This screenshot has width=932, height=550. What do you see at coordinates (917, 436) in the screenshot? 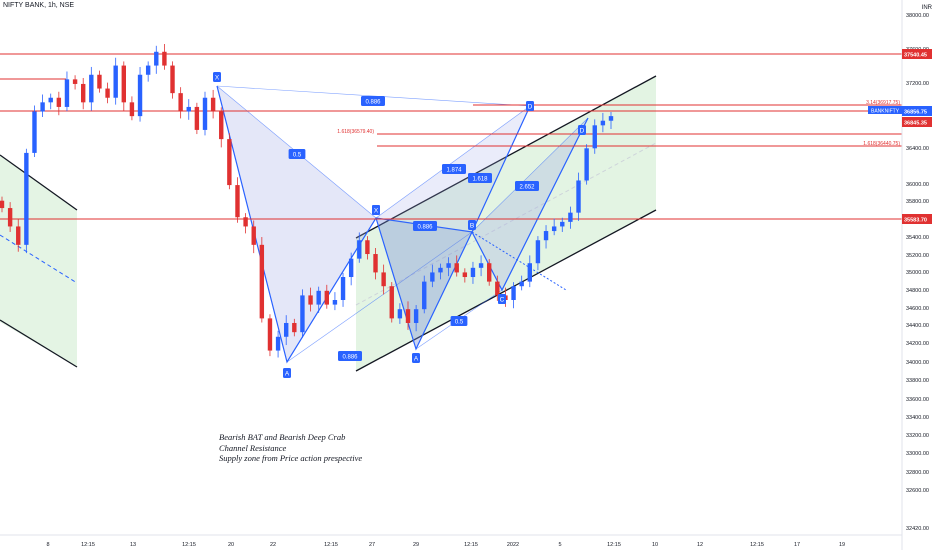
I see `price-tick-label: 33200.00` at bounding box center [917, 436].